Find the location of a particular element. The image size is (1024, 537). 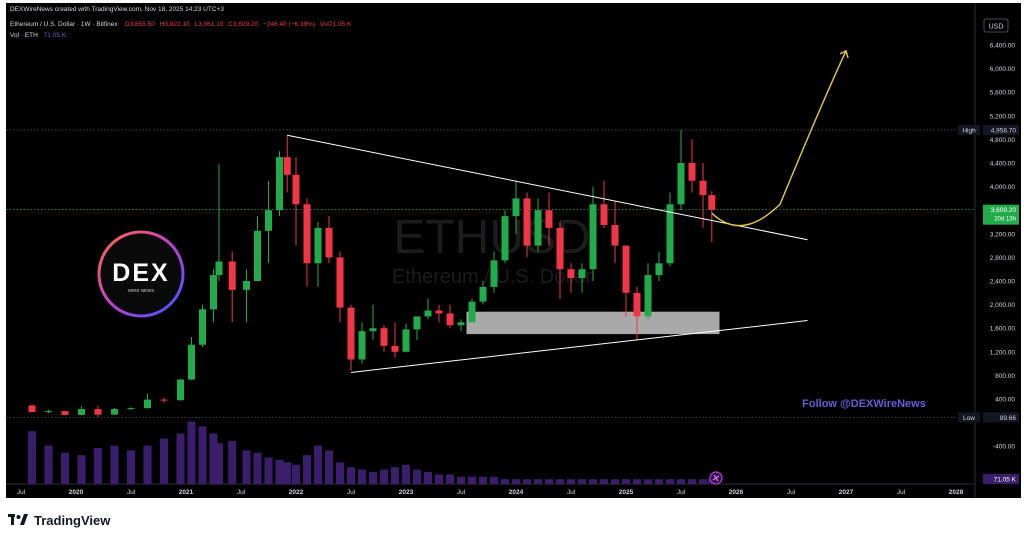

price-tick-label: 3,200.00 is located at coordinates (1003, 234).